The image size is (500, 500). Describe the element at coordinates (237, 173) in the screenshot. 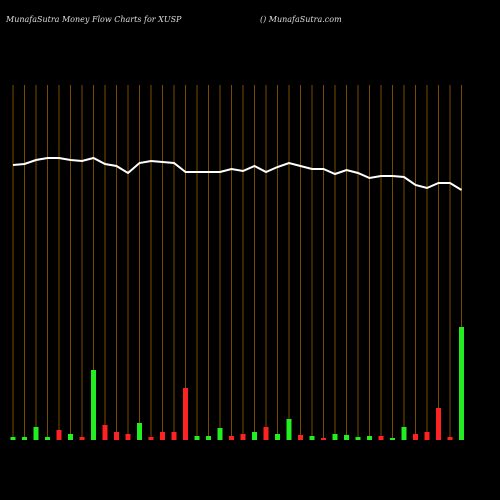

I see `line` at that location.